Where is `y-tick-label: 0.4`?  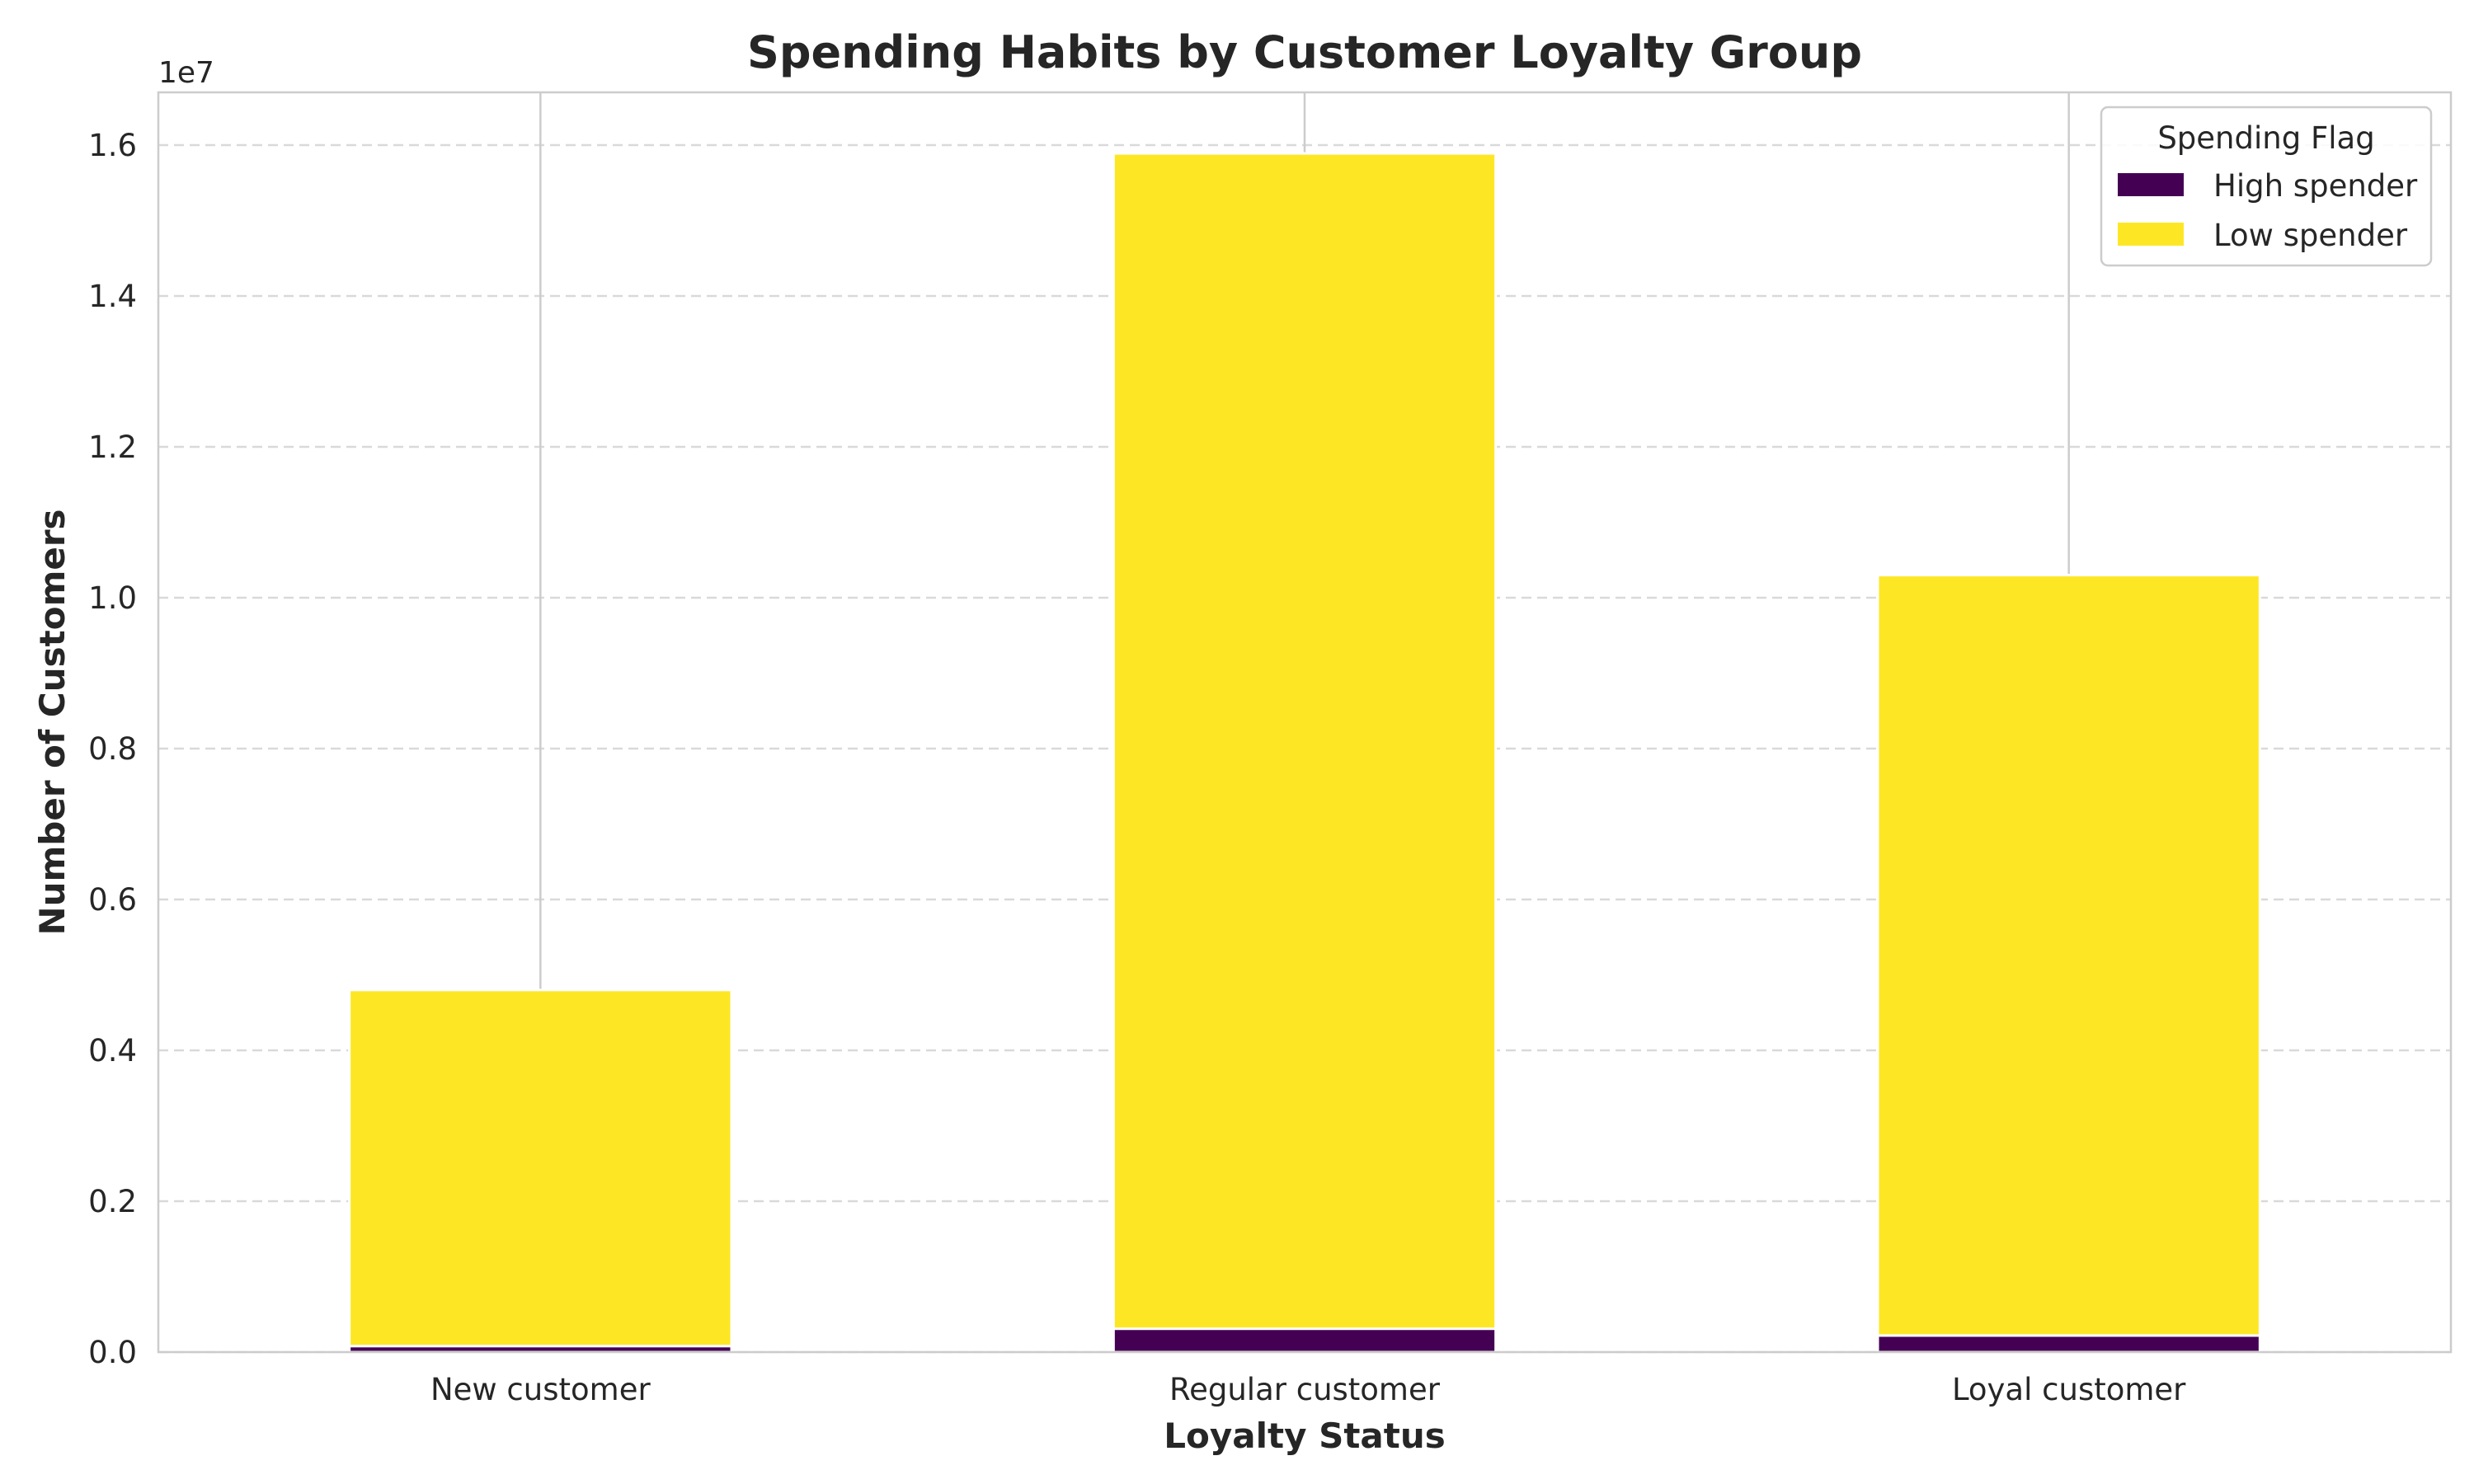
y-tick-label: 0.4 is located at coordinates (112, 1050).